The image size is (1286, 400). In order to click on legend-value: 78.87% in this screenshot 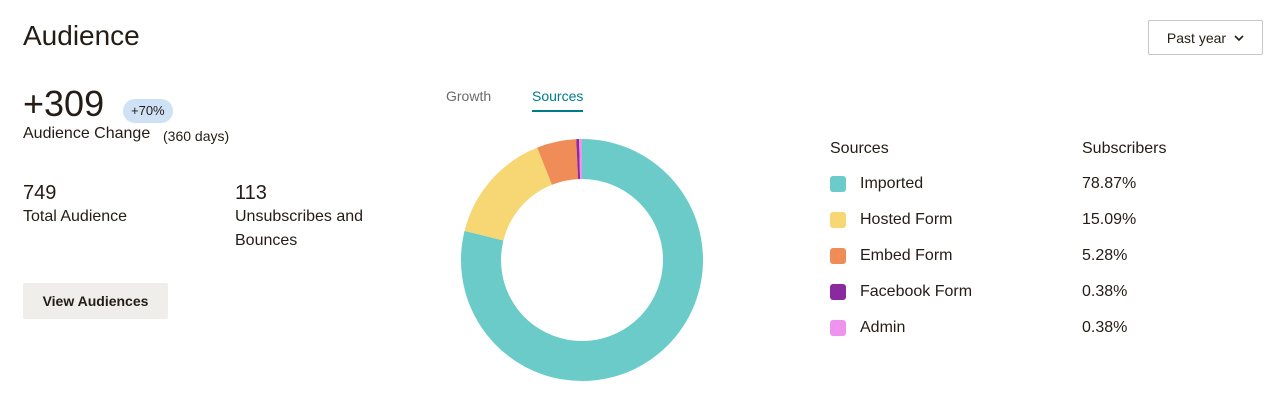, I will do `click(1109, 183)`.